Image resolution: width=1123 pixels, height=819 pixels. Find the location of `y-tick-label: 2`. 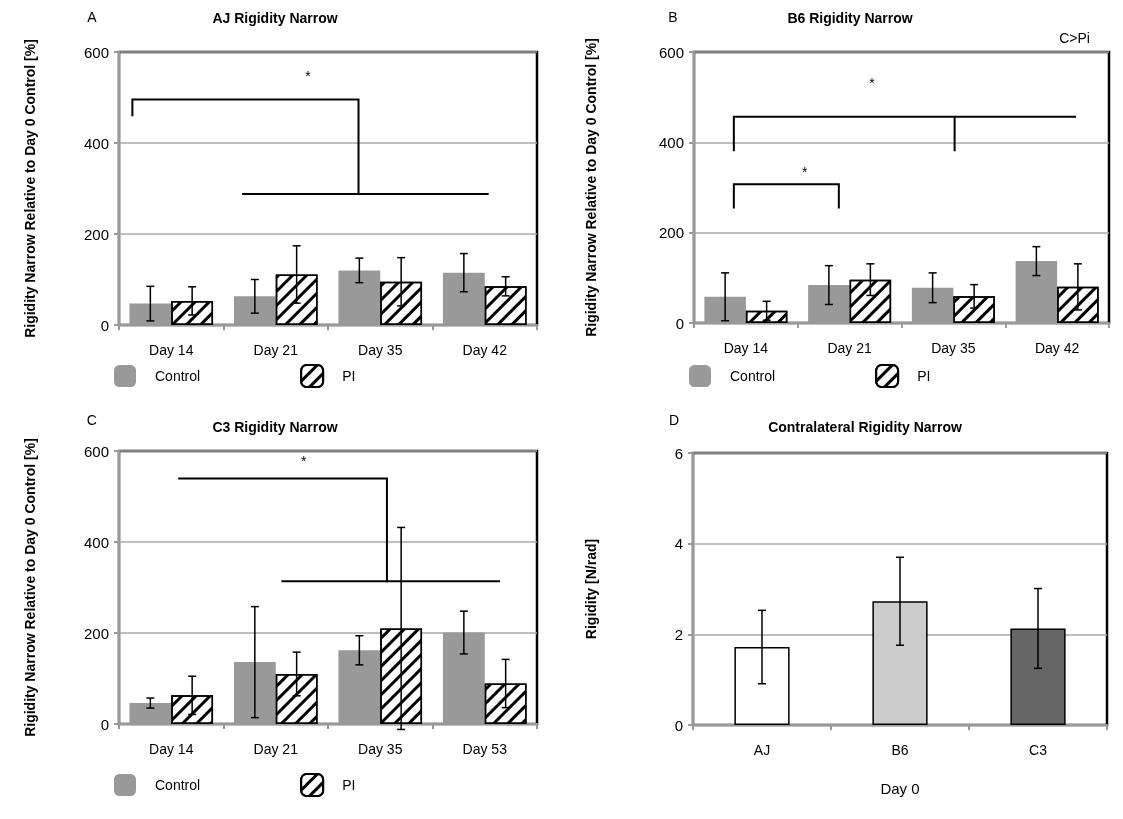

y-tick-label: 2 is located at coordinates (678, 634).